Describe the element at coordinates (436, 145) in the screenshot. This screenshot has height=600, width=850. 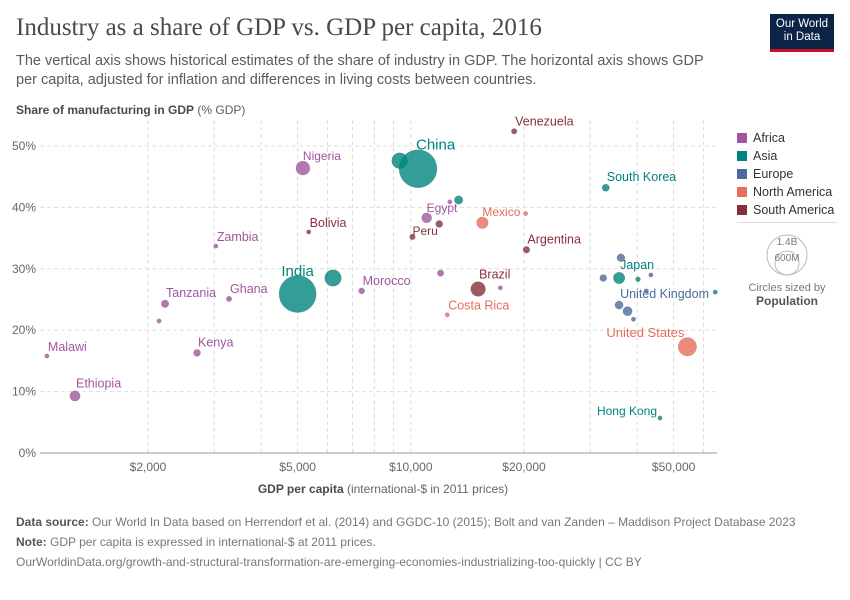
I see `point-label: China` at that location.